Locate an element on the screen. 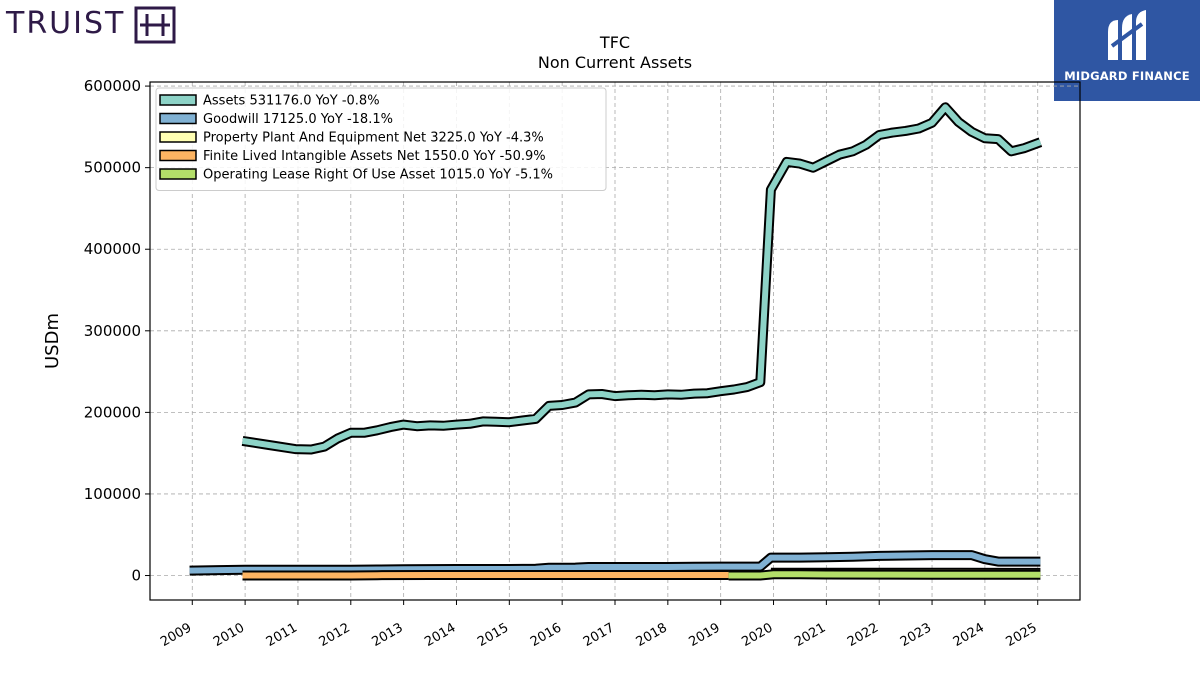  x-tick-label: 2015 is located at coordinates (493, 635).